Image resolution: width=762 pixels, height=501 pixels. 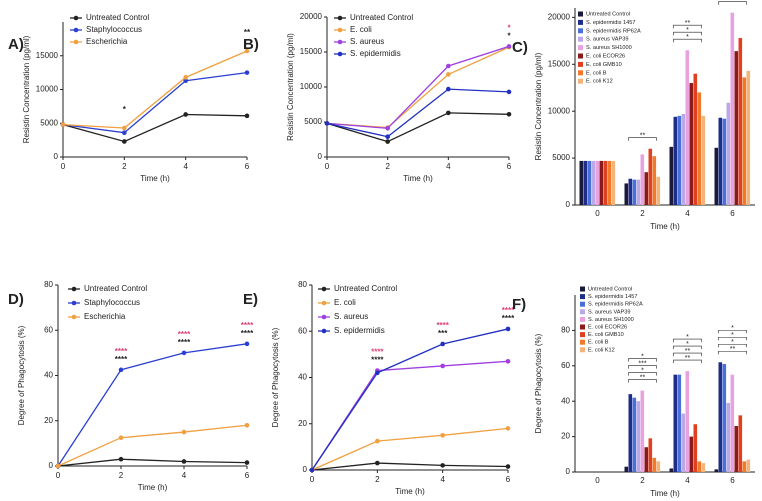 I want to click on y-axis-title: Resistin Concentration (pg/ml), so click(x=538, y=106).